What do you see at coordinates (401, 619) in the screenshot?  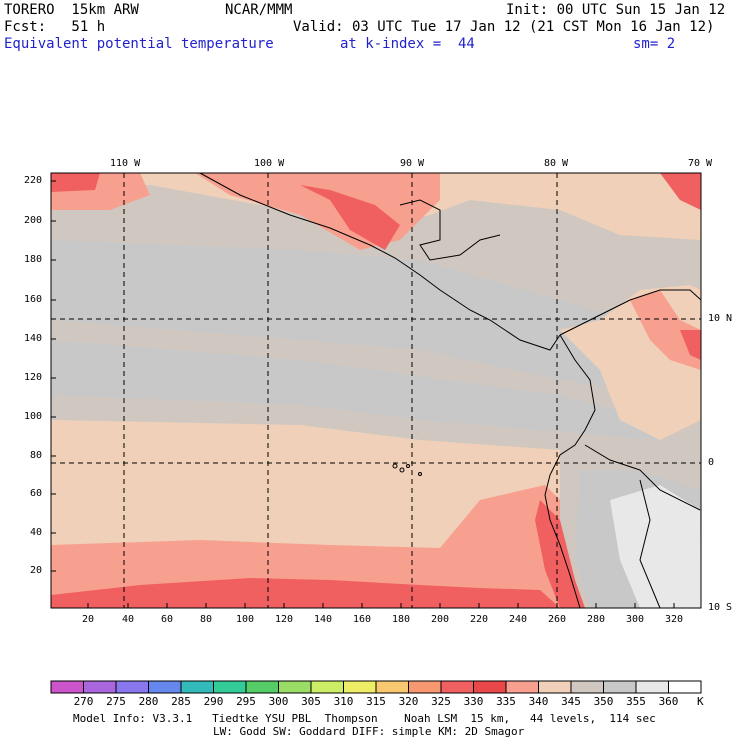 I see `x-tick: 180` at bounding box center [401, 619].